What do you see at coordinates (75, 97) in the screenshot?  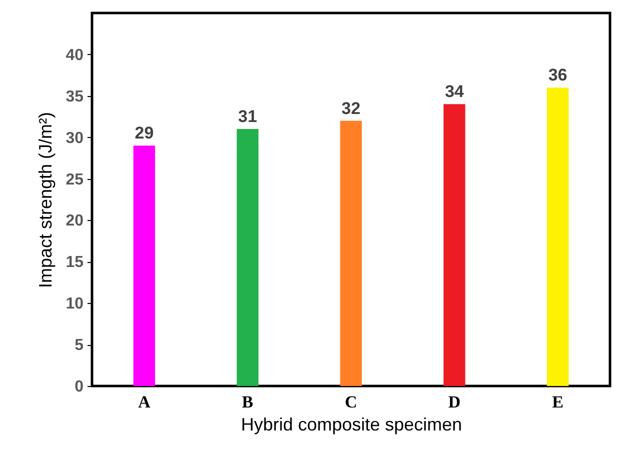 I see `y-tick-label: 35` at bounding box center [75, 97].